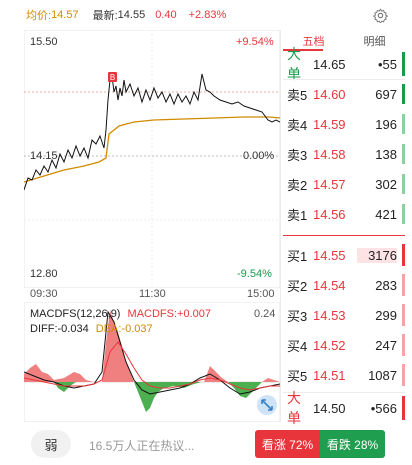  Describe the element at coordinates (303, 50) in the screenshot. I see `active-tab-underline` at that location.